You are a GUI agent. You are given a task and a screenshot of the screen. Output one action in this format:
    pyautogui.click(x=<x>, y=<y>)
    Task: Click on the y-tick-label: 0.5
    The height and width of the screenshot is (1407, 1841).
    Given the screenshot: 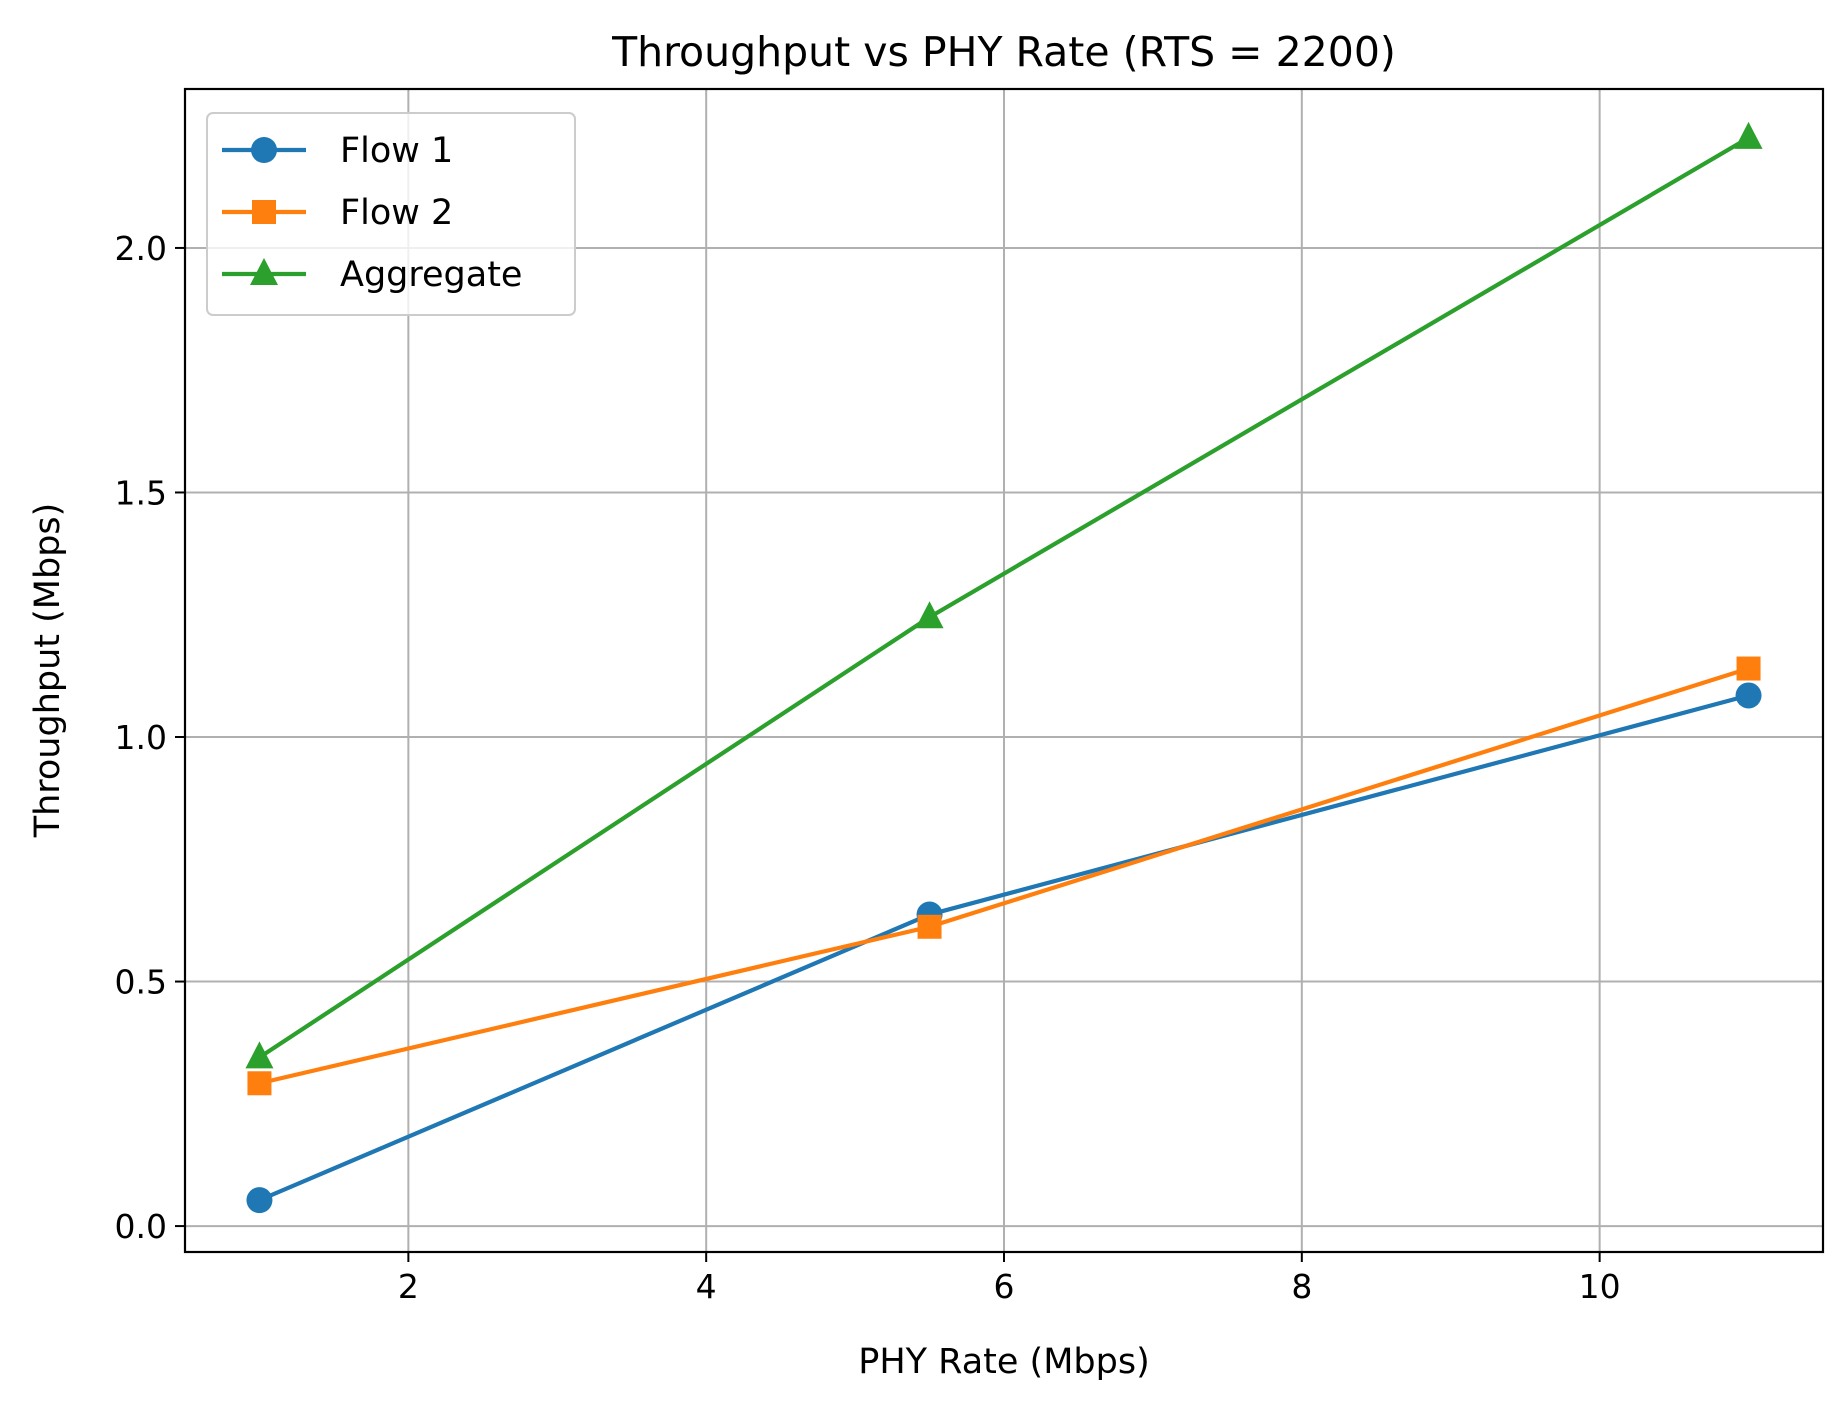 What is the action you would take?
    pyautogui.click(x=141, y=982)
    